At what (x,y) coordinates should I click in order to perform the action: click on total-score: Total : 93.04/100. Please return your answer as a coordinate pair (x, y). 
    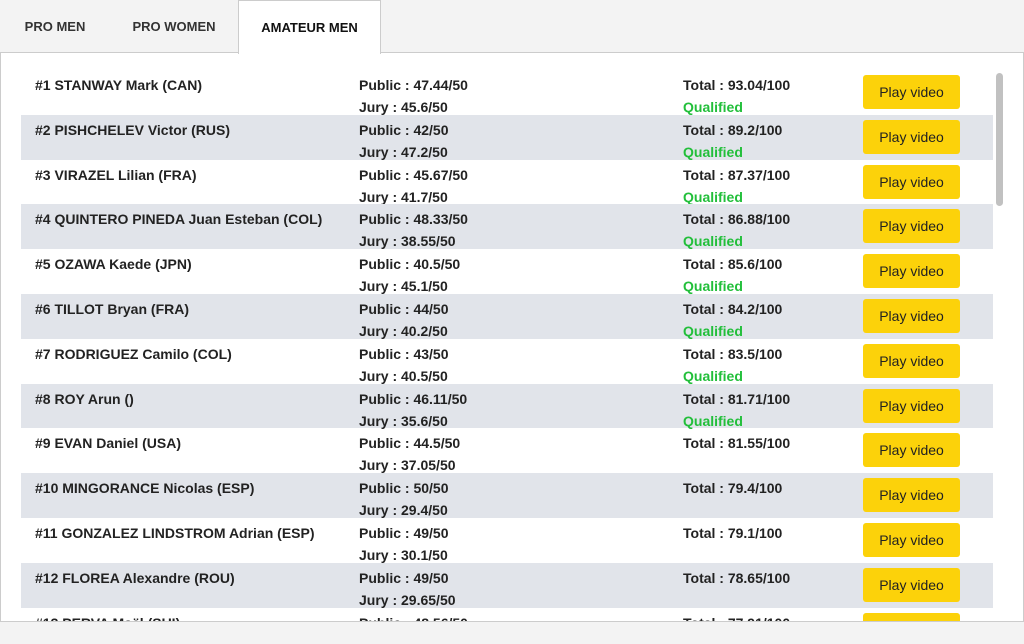
    Looking at the image, I should click on (737, 85).